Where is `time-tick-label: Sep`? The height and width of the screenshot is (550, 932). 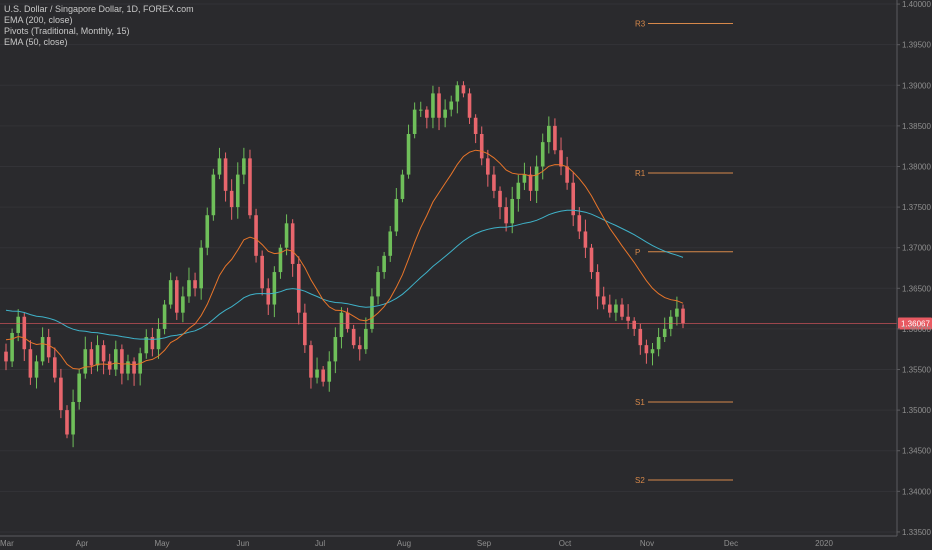
time-tick-label: Sep is located at coordinates (484, 543).